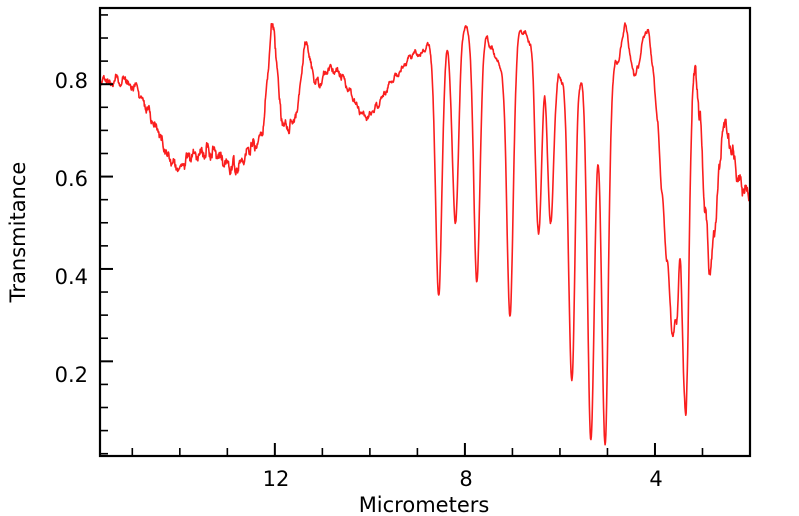 The width and height of the screenshot is (799, 516). What do you see at coordinates (71, 277) in the screenshot?
I see `y-tick-label-2: 0.4` at bounding box center [71, 277].